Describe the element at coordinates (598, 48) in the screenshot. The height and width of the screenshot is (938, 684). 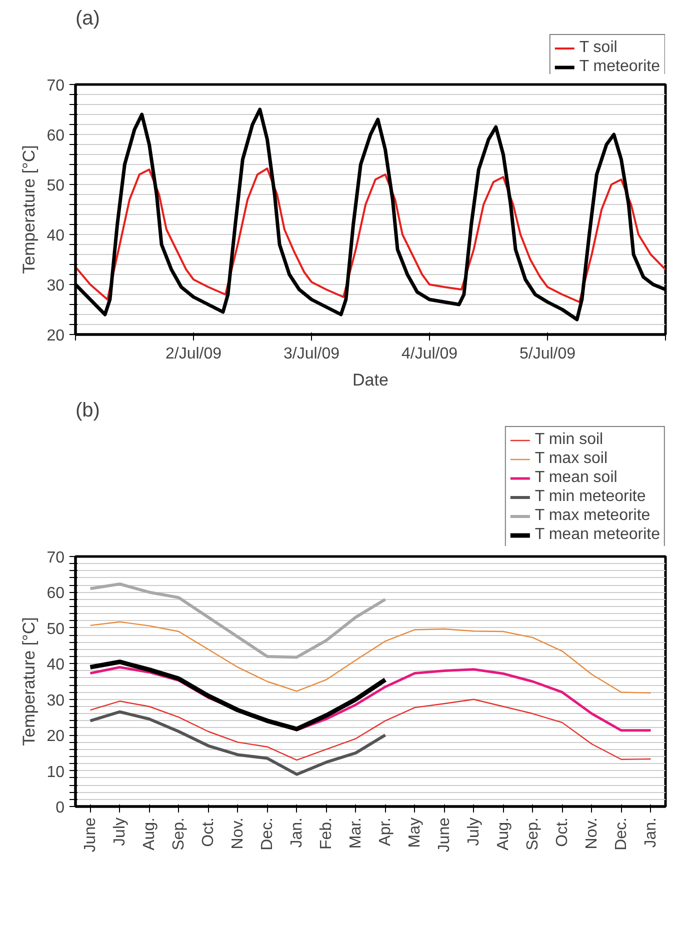
I see `legend-label: T soil` at that location.